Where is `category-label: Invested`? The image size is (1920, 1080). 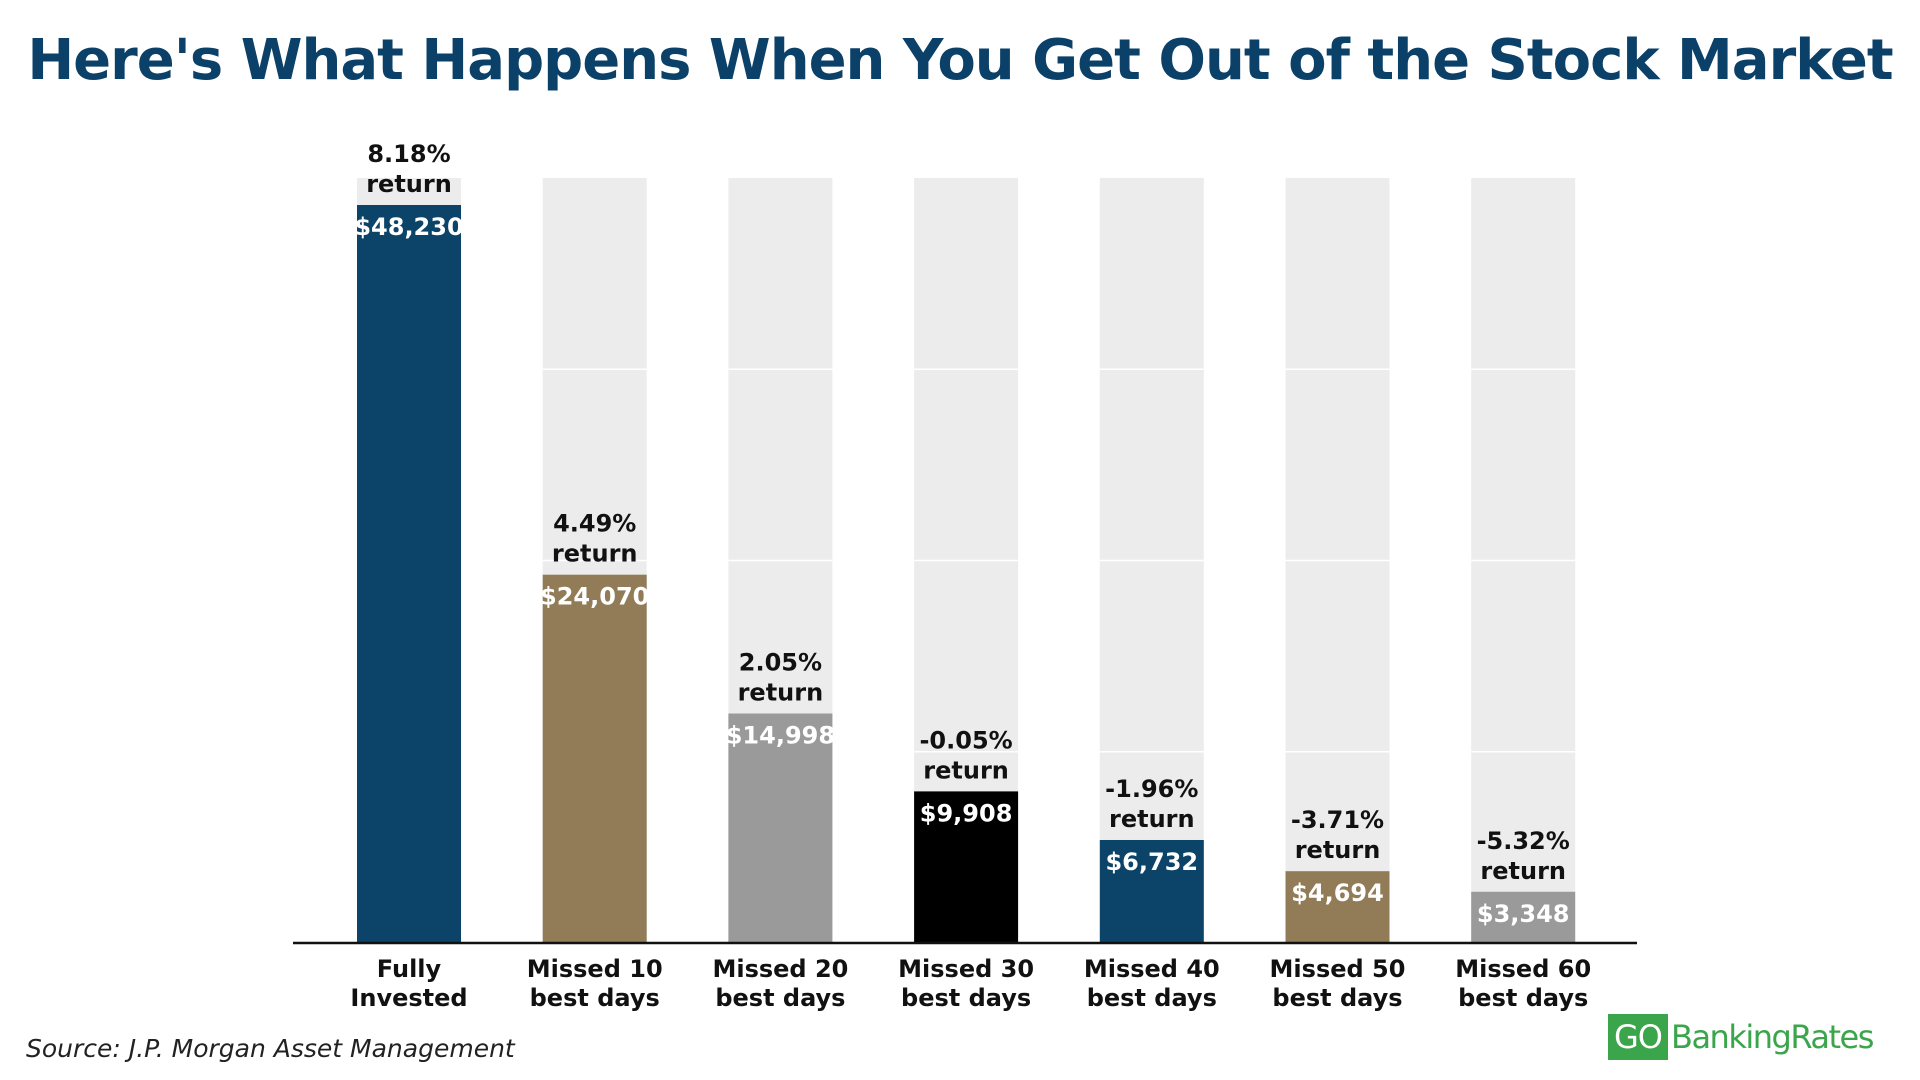 category-label: Invested is located at coordinates (408, 998).